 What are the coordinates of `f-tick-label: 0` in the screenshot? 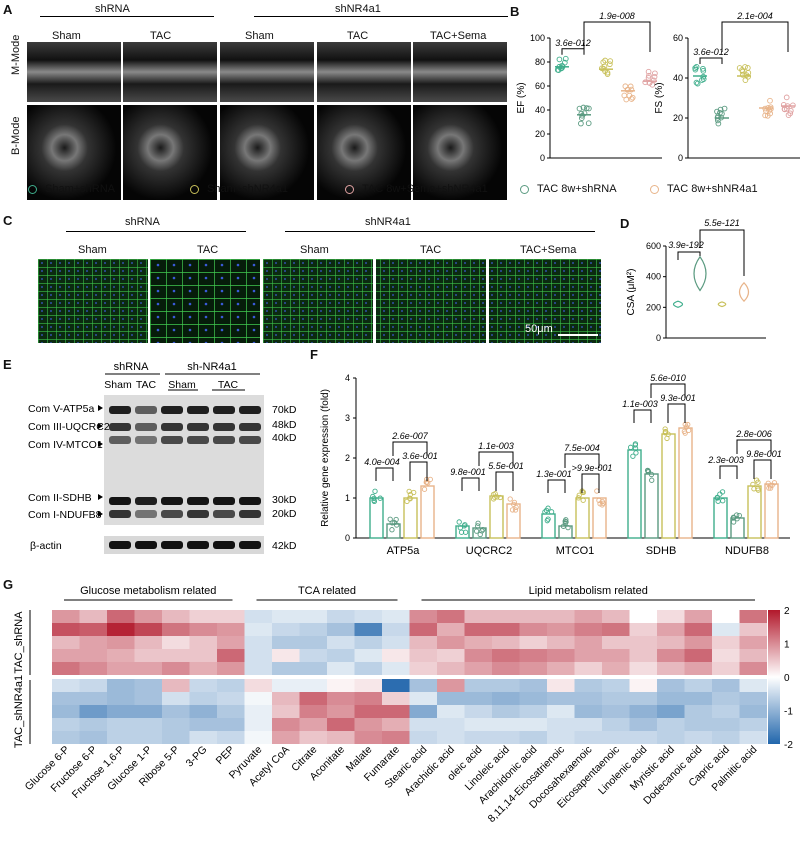 It's located at (347, 538).